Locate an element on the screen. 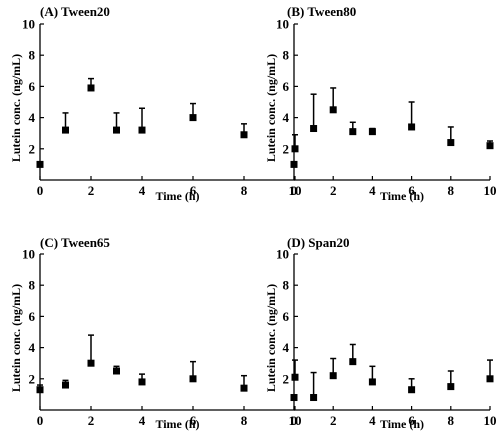 The image size is (500, 431). panel-title: (A) Tween20 is located at coordinates (75, 11).